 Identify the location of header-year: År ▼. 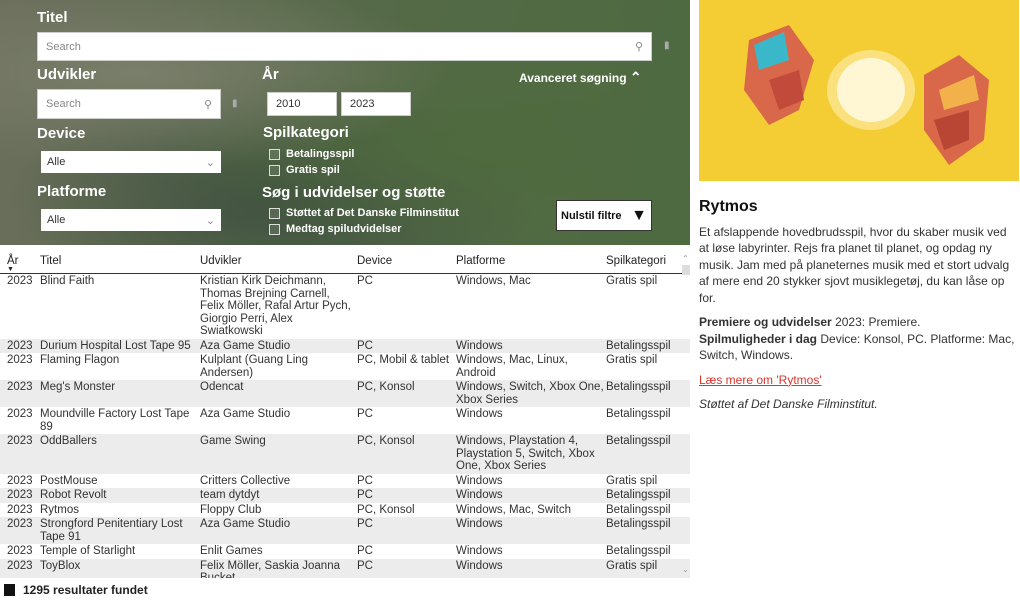
(17, 264).